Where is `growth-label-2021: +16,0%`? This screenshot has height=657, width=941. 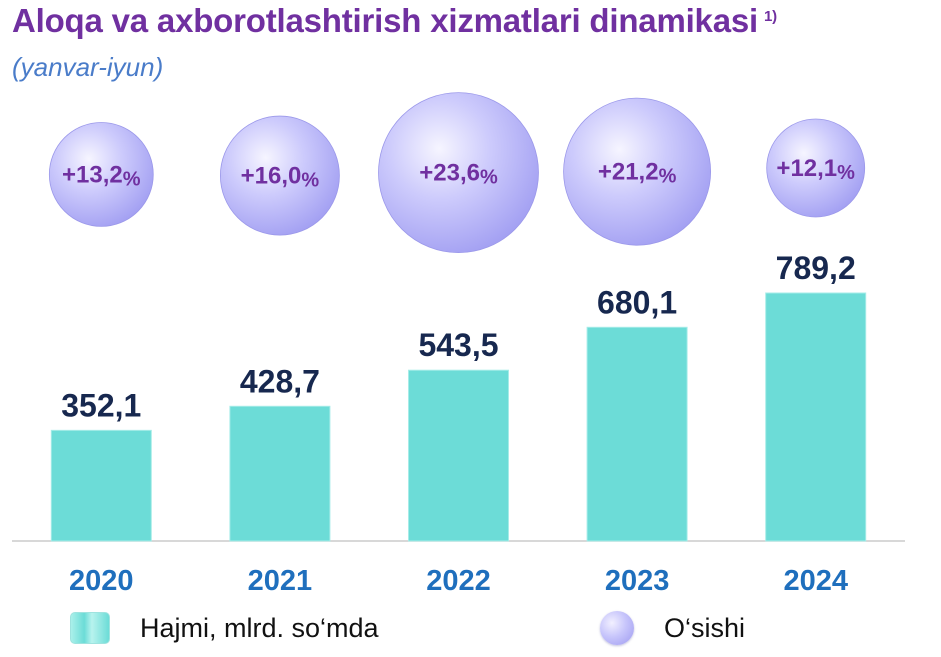 growth-label-2021: +16,0% is located at coordinates (280, 177).